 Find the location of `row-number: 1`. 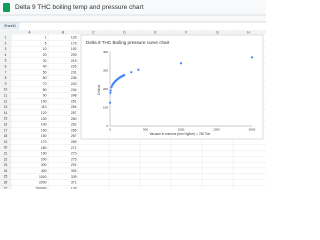

row-number: 1 is located at coordinates (6, 38).